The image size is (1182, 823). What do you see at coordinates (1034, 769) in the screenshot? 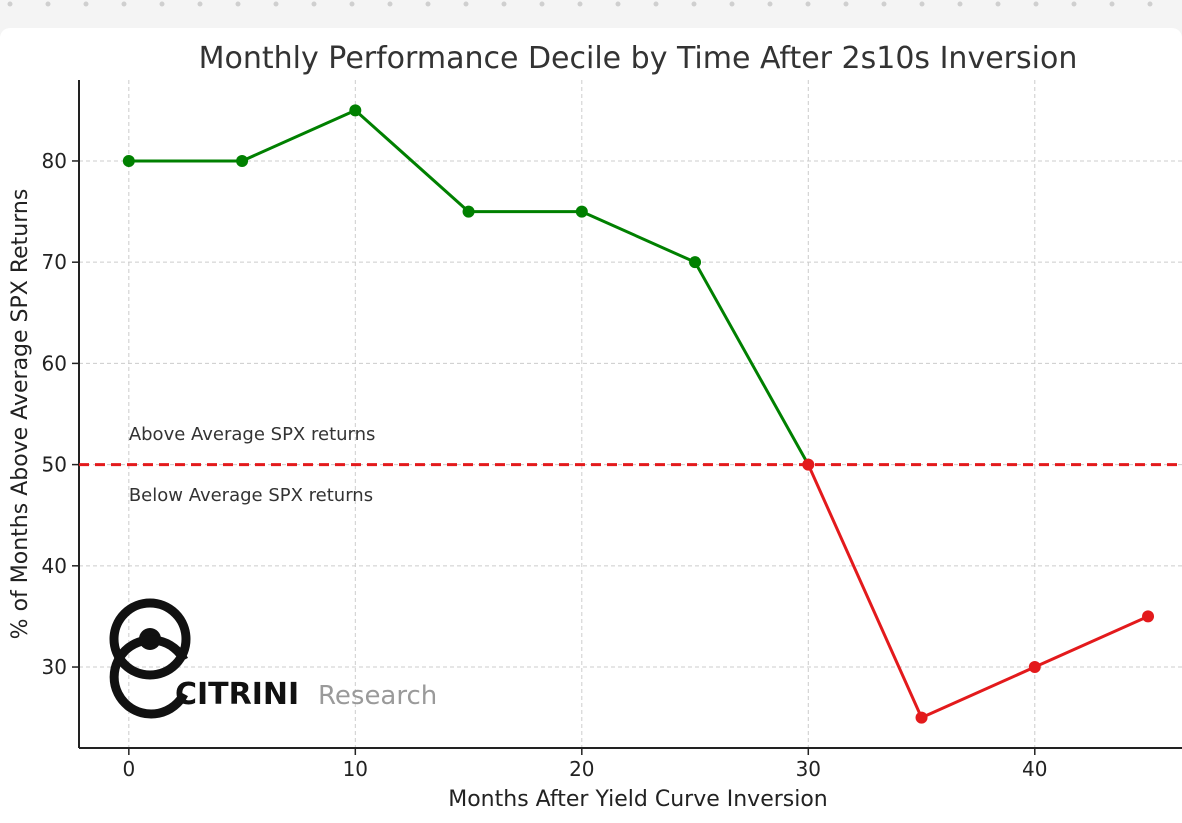
I see `x-tick-label: 40` at bounding box center [1034, 769].